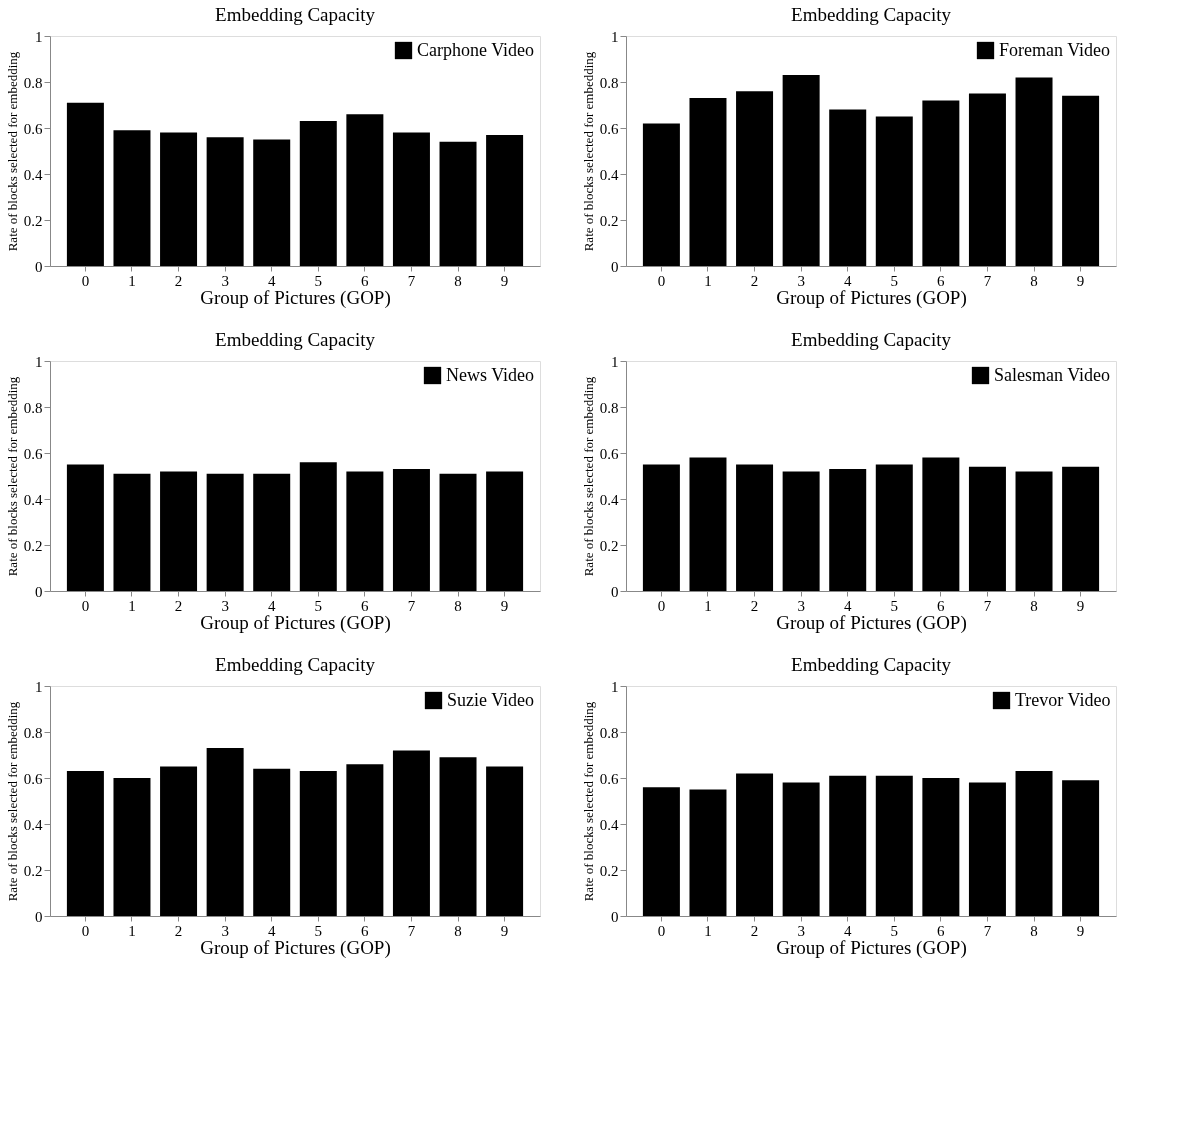  I want to click on legend-label: Trevor Video, so click(1063, 699).